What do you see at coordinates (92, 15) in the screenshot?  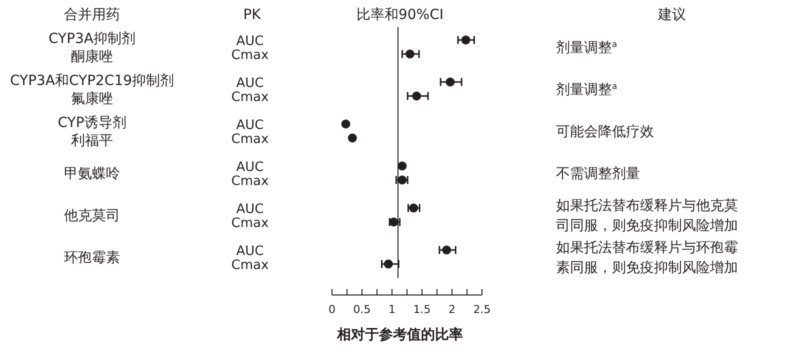 I see `header: 合并用药` at bounding box center [92, 15].